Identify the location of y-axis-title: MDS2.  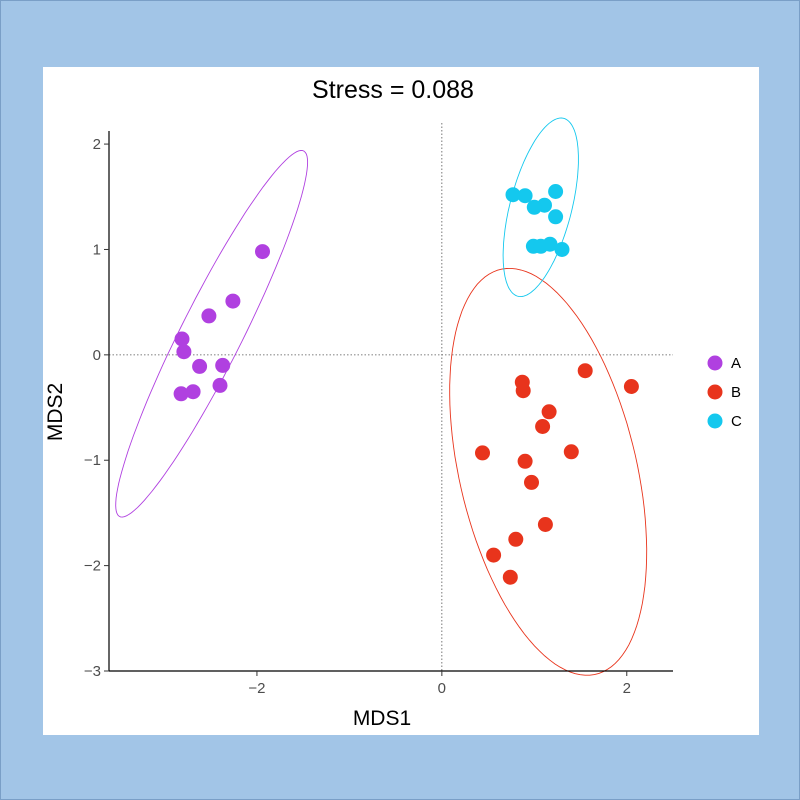
(55, 412).